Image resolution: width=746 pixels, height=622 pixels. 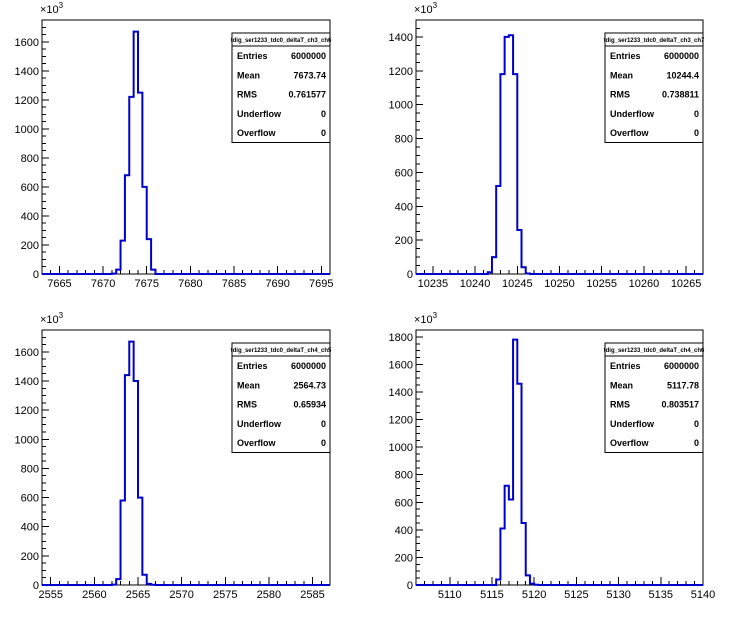 What do you see at coordinates (654, 41) in the screenshot?
I see `stats-box-title: tdig_ser1233_tdc0_deltaT_ch3_ch7` at bounding box center [654, 41].